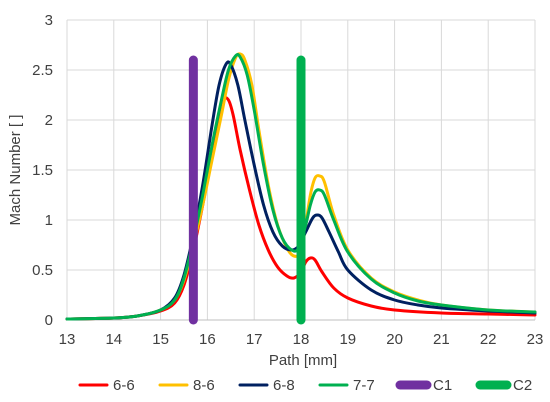 The width and height of the screenshot is (550, 402). What do you see at coordinates (254, 339) in the screenshot?
I see `x-tick-label: 17` at bounding box center [254, 339].